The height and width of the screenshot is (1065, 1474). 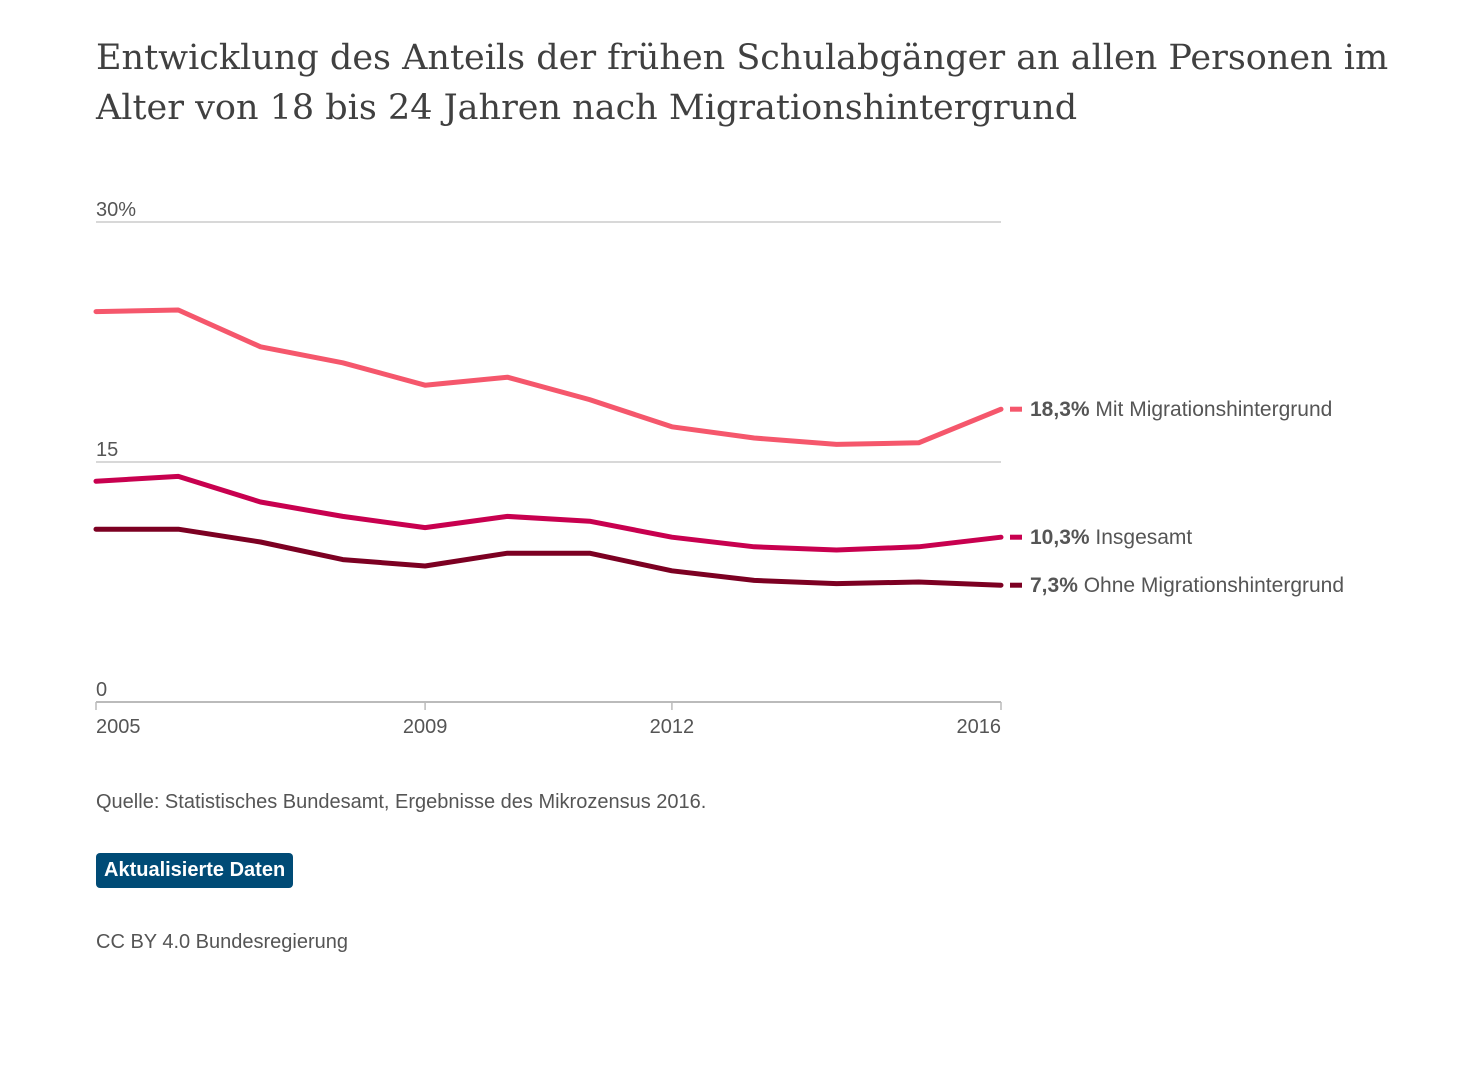 What do you see at coordinates (1211, 409) in the screenshot?
I see `series-name-label: Mit Migrationshintergrund` at bounding box center [1211, 409].